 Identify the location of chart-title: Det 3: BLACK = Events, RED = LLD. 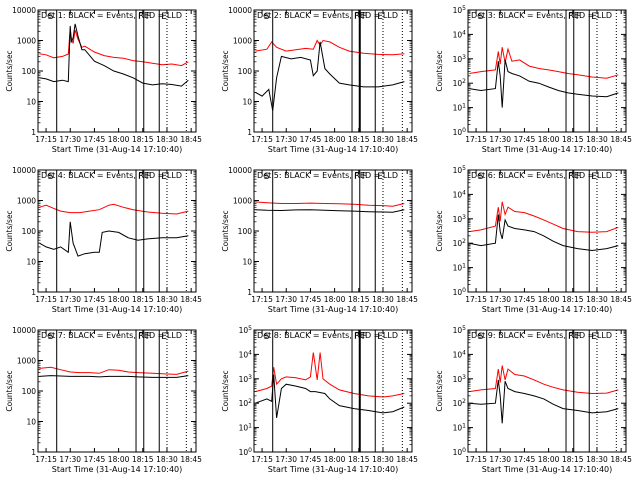
(541, 15).